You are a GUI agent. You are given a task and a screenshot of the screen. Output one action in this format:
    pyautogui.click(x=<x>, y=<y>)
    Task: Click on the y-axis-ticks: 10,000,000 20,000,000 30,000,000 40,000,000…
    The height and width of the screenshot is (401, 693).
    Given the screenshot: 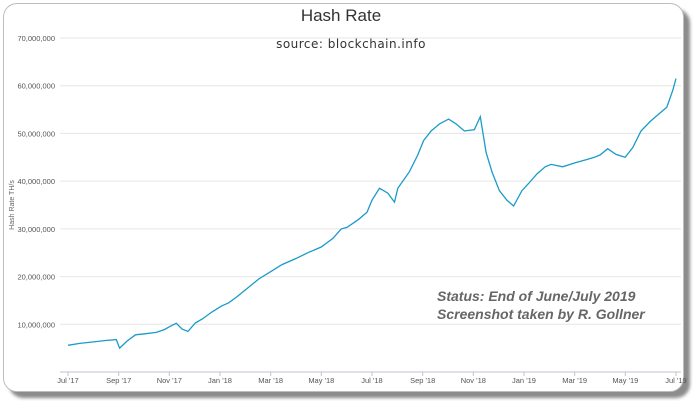 What is the action you would take?
    pyautogui.click(x=36, y=181)
    